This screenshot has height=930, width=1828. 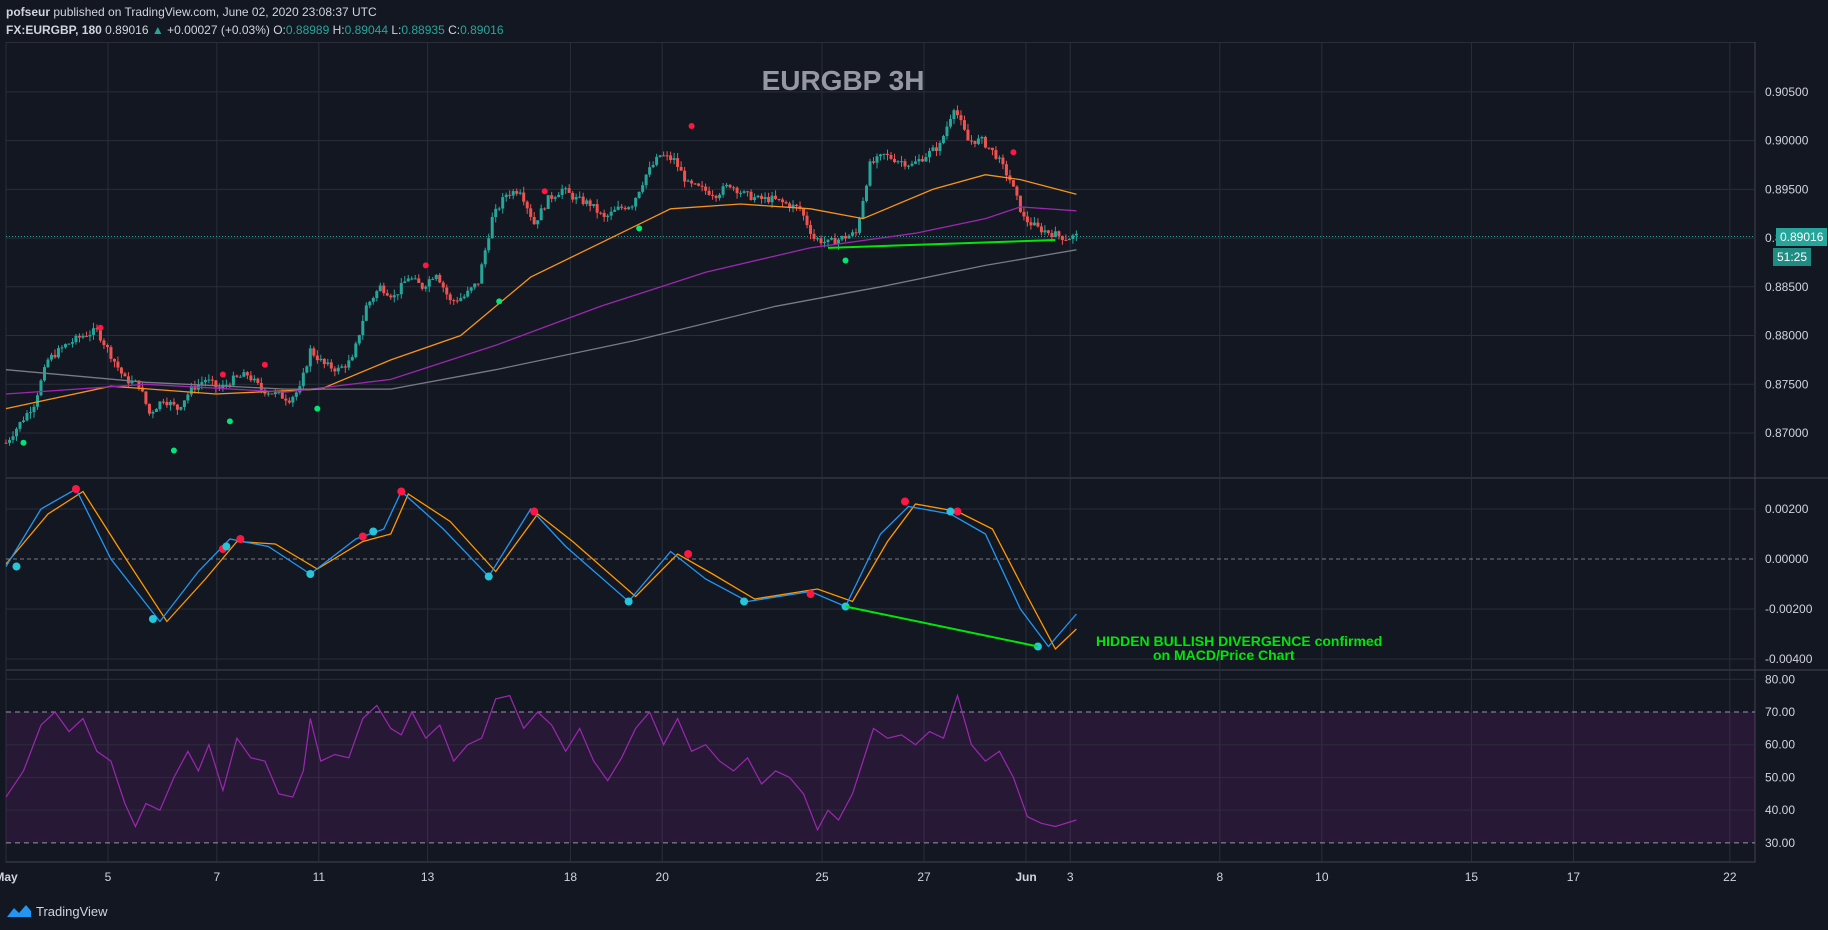 What do you see at coordinates (28, 12) in the screenshot?
I see `author-name: pofseur` at bounding box center [28, 12].